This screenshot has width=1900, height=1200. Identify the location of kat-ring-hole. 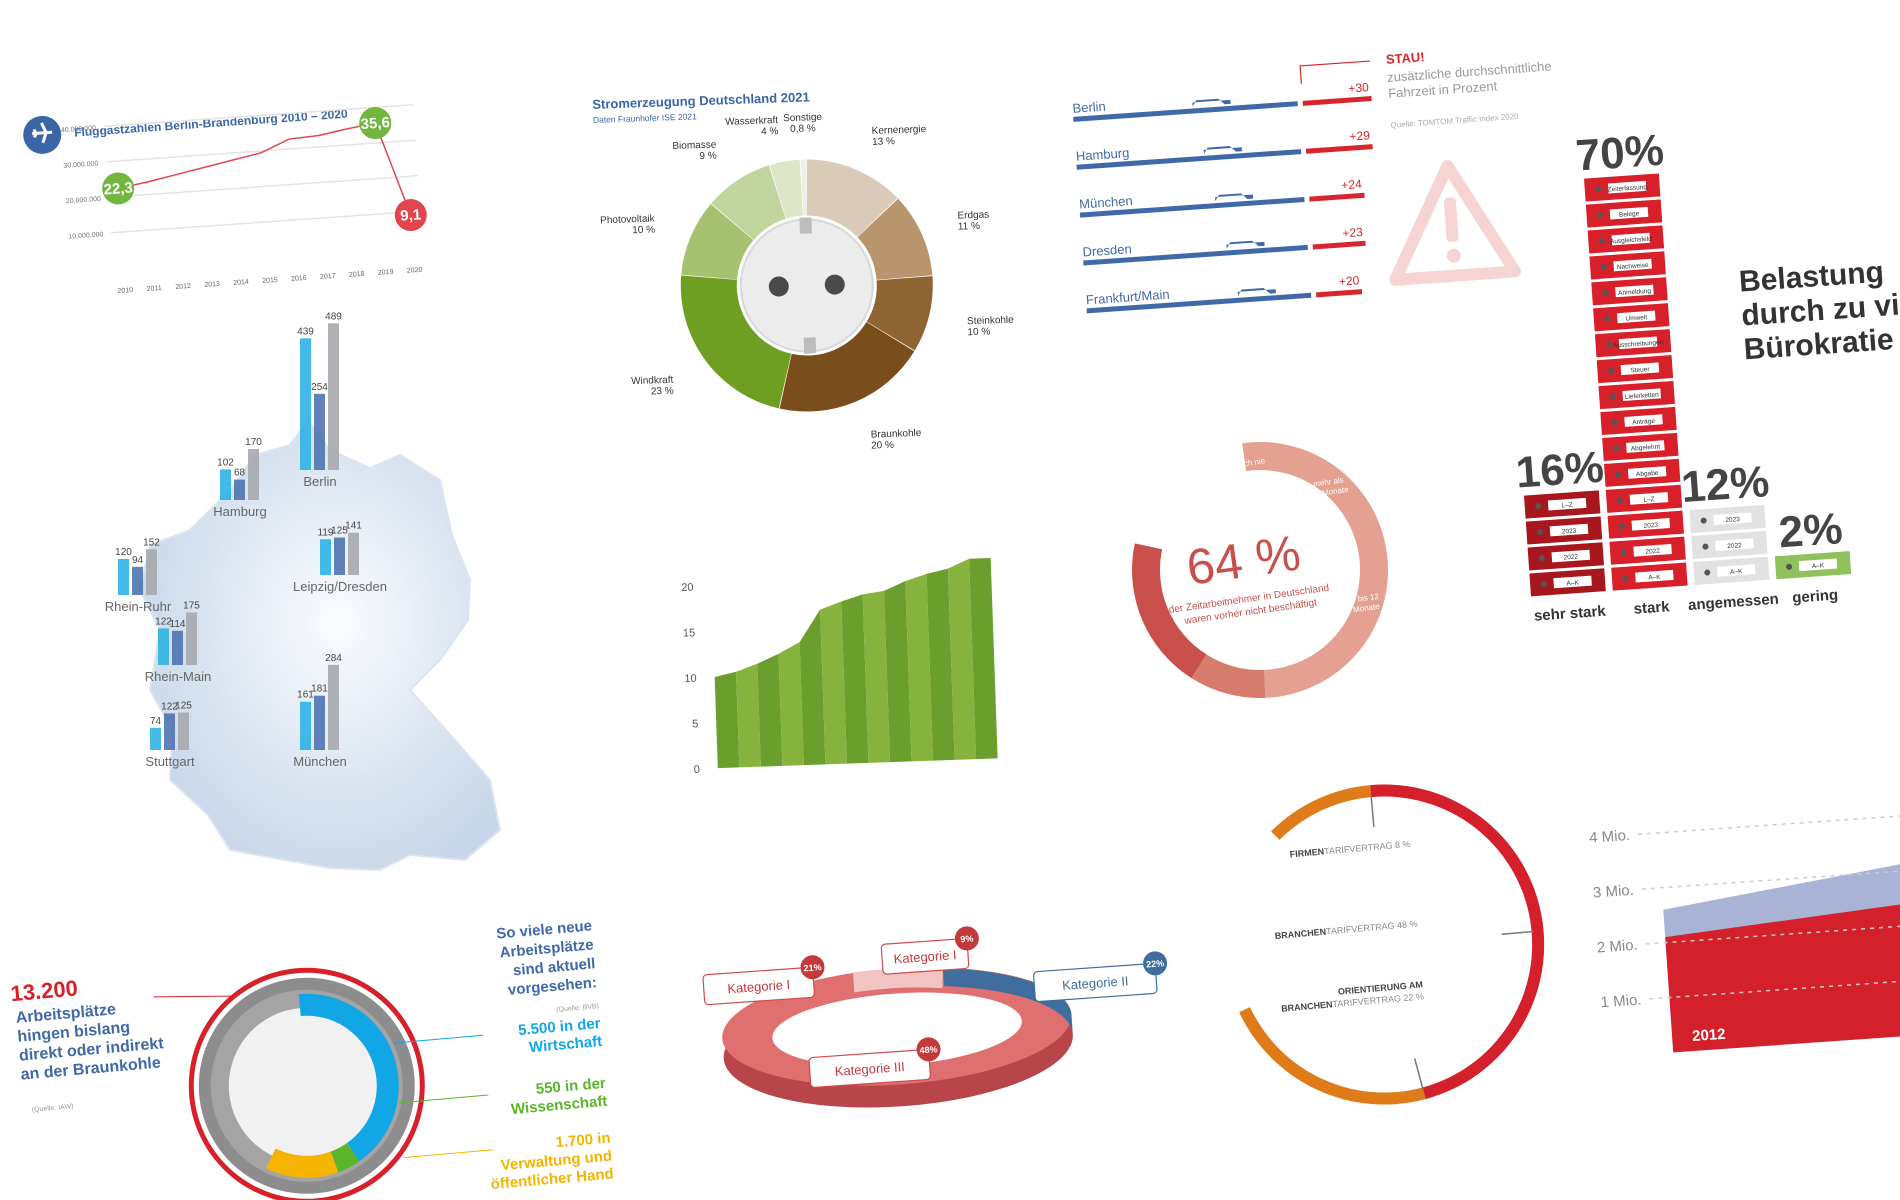
(897, 1029).